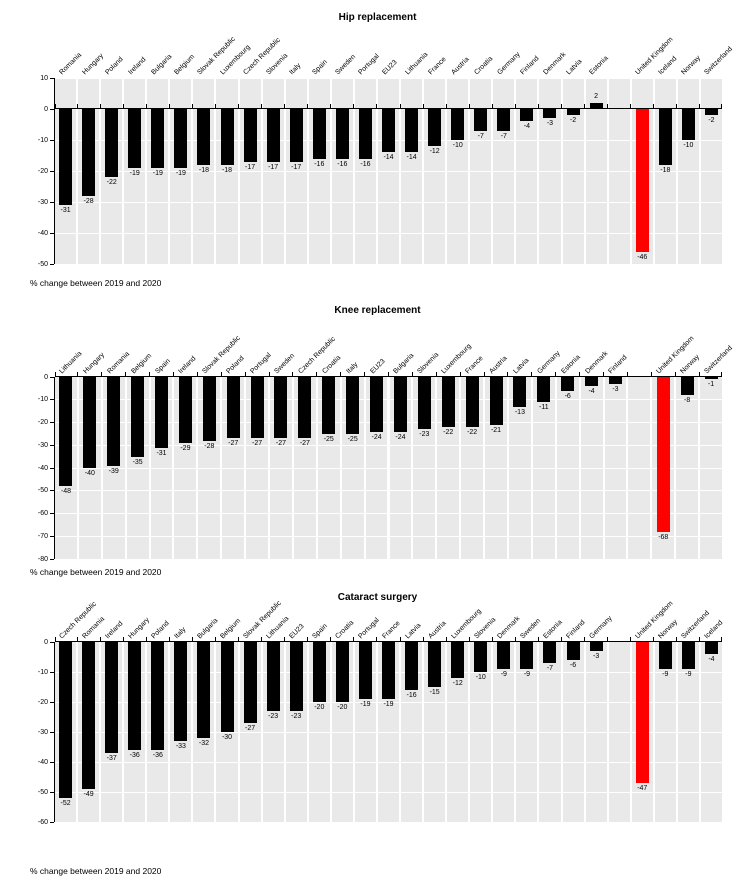  Describe the element at coordinates (70, 64) in the screenshot. I see `category-label: Romania` at that location.